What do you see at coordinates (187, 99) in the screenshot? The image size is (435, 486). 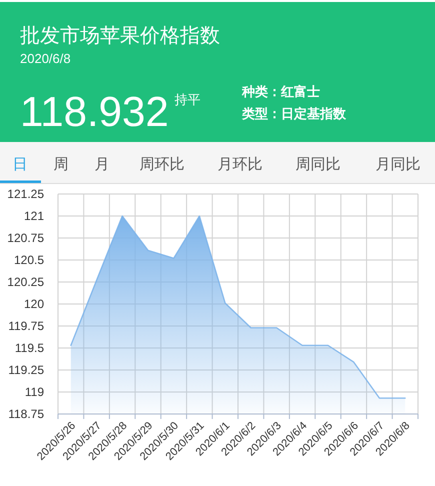 I see `text: 持平` at bounding box center [187, 99].